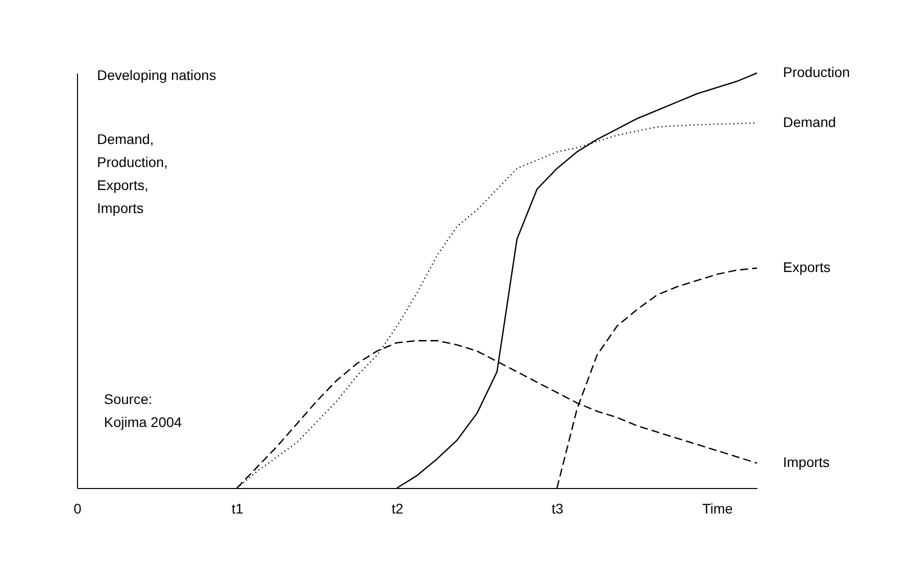 Image resolution: width=917 pixels, height=561 pixels. Describe the element at coordinates (806, 462) in the screenshot. I see `series-label: Imports` at that location.